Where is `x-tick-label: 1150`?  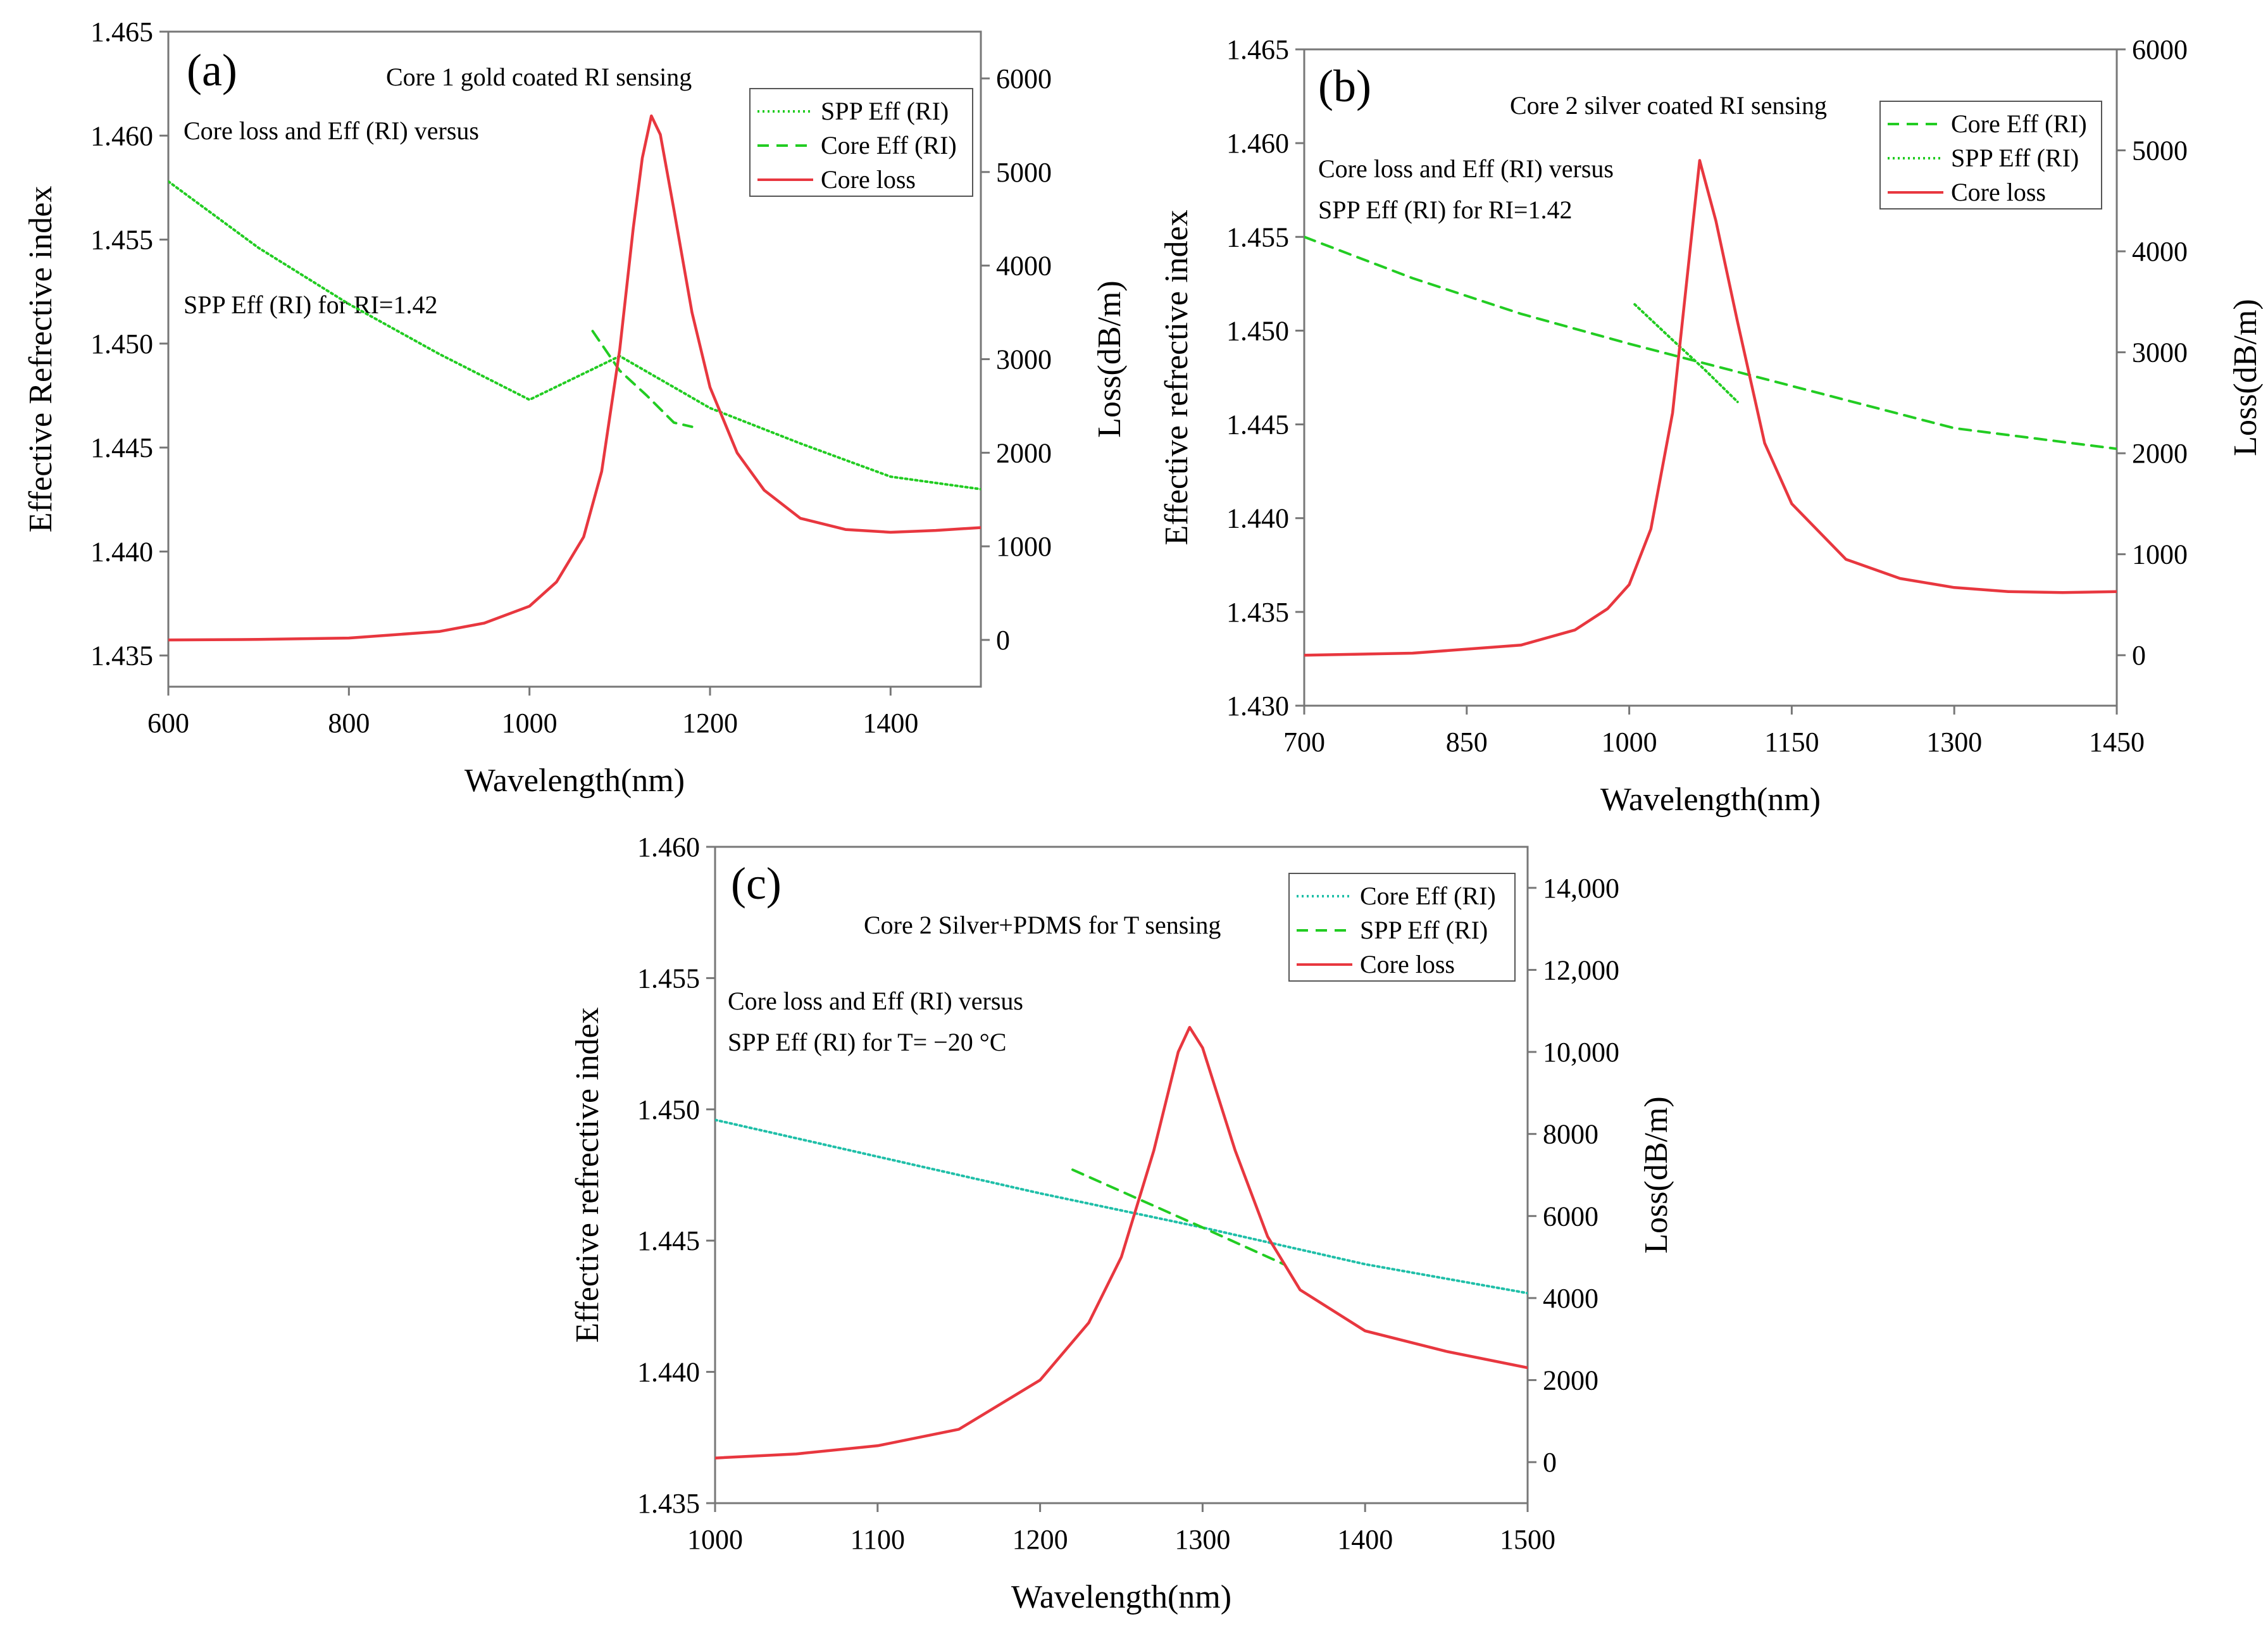
x-tick-label: 1150 is located at coordinates (1791, 742).